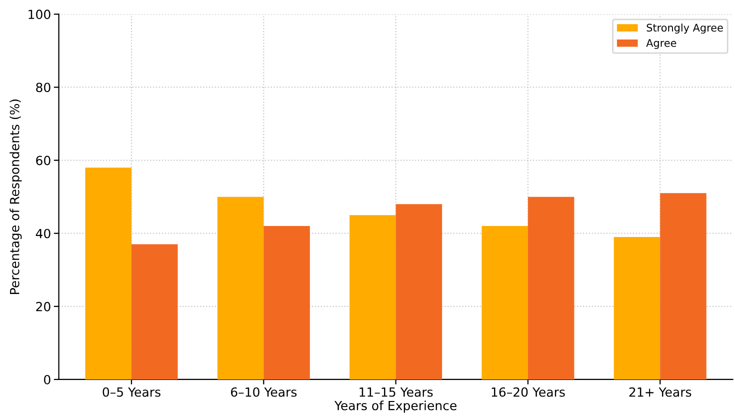 Image resolution: width=735 pixels, height=417 pixels. I want to click on x-tick-label: 11–15 Years, so click(396, 392).